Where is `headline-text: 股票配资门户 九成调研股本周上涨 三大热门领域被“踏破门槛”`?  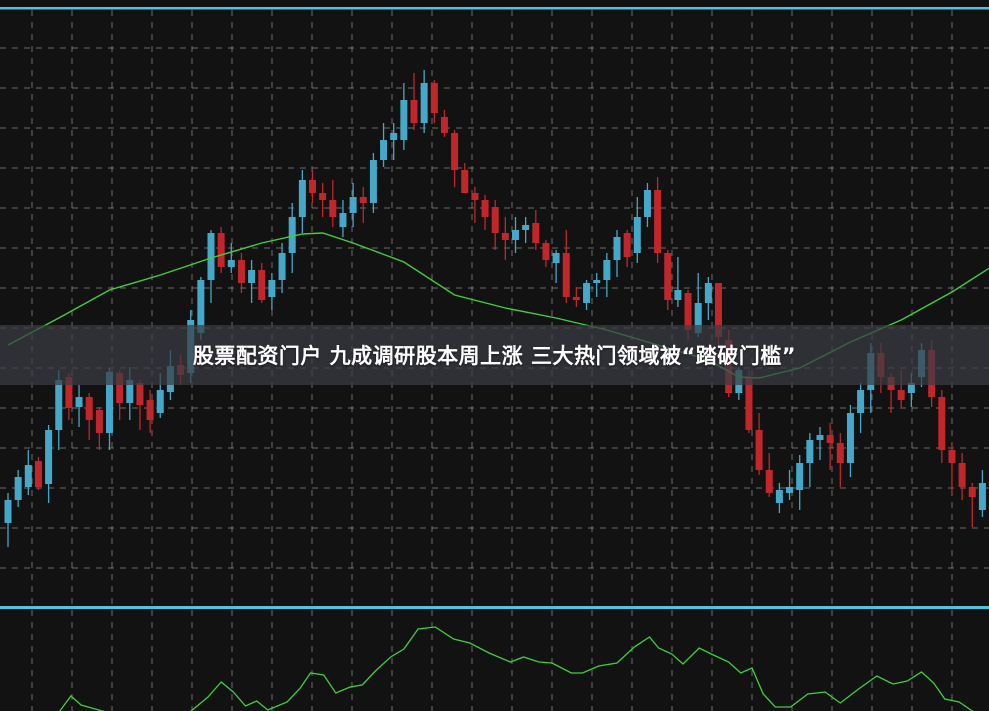 headline-text: 股票配资门户 九成调研股本周上涨 三大热门领域被“踏破门槛” is located at coordinates (494, 356).